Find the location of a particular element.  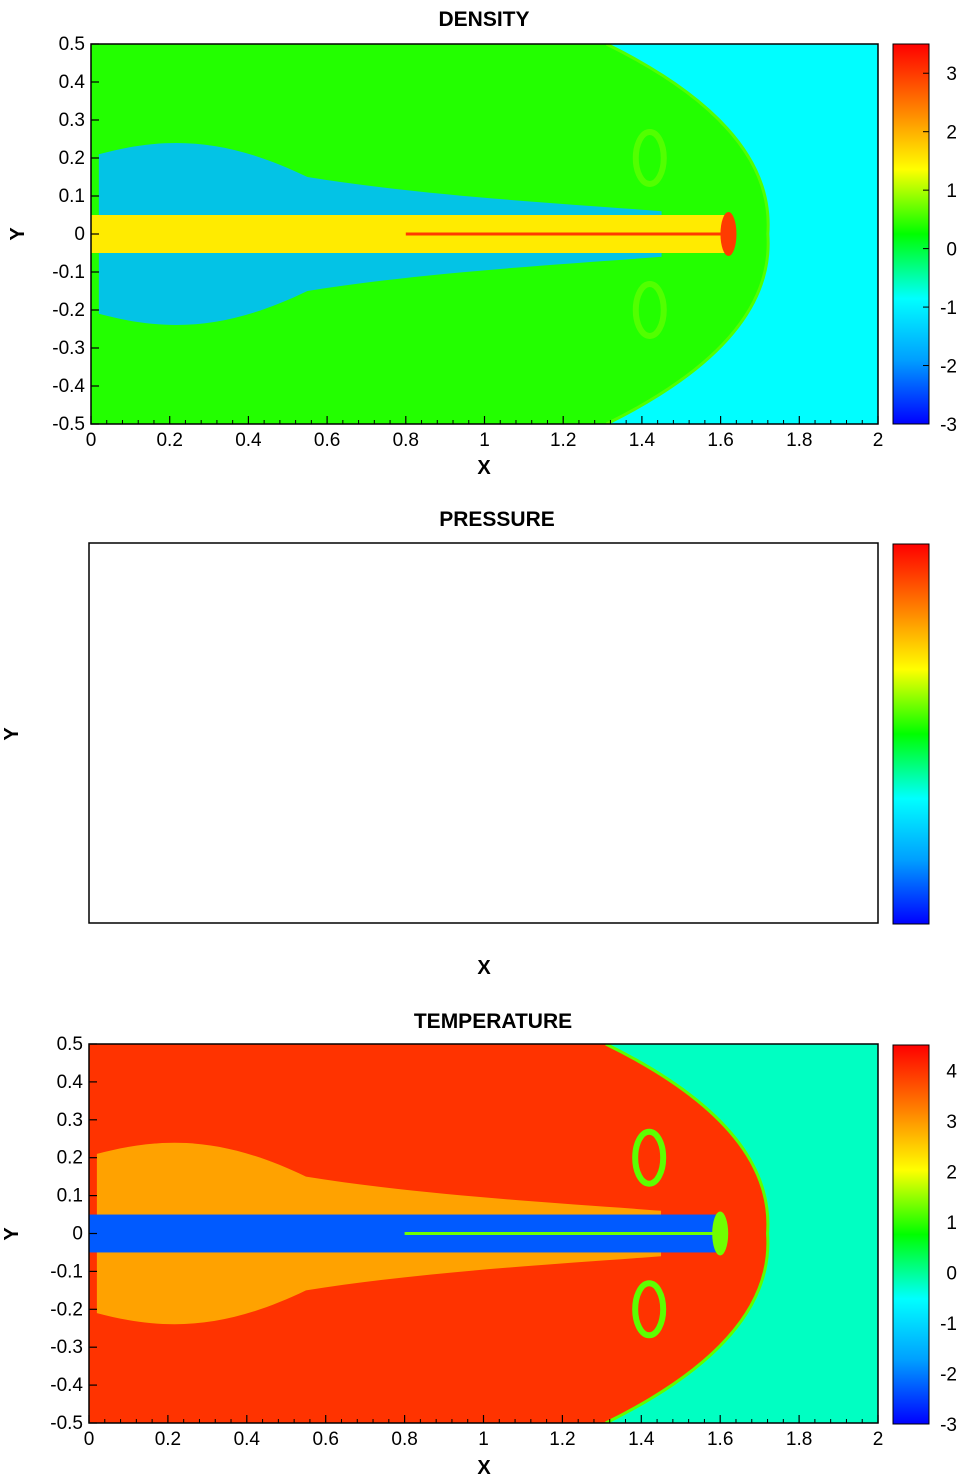

colorbar-tick-label: 4 is located at coordinates (951, 1071).